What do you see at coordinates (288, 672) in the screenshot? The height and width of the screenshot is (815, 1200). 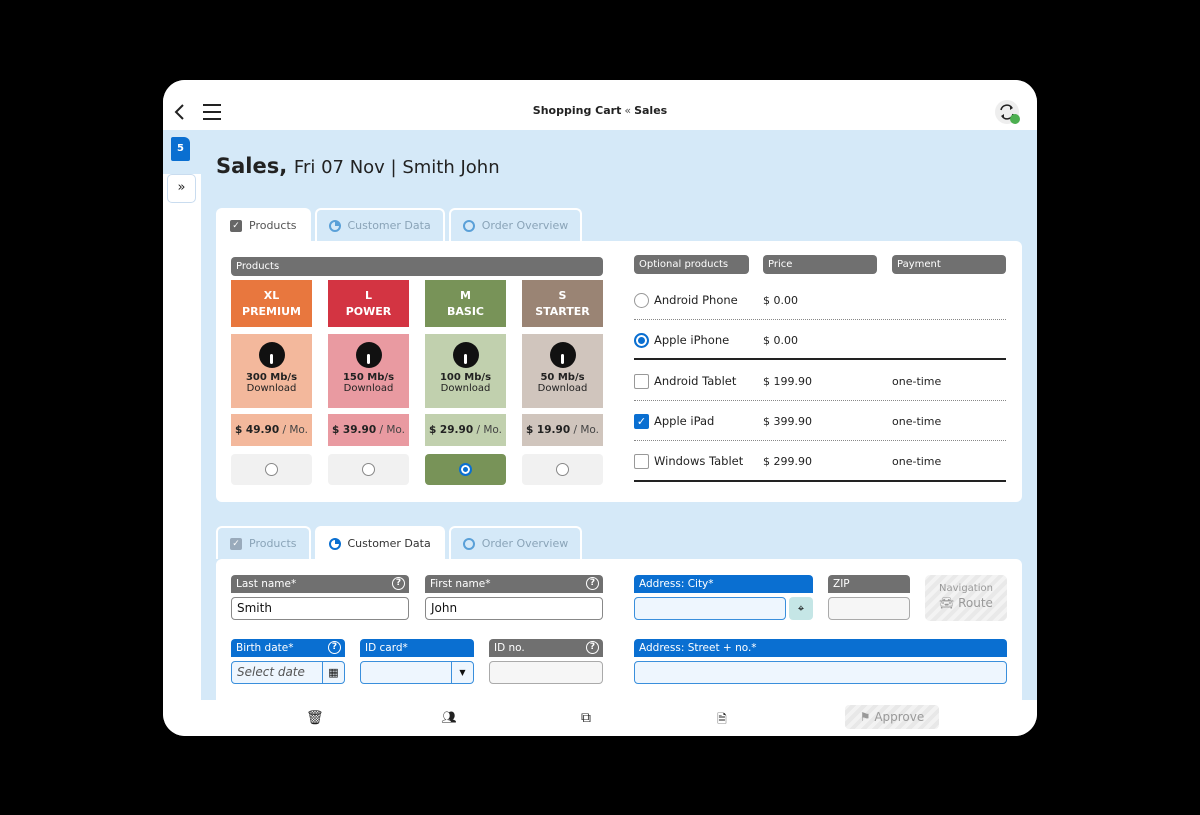 I see `birth-date-input: Select date ▦` at bounding box center [288, 672].